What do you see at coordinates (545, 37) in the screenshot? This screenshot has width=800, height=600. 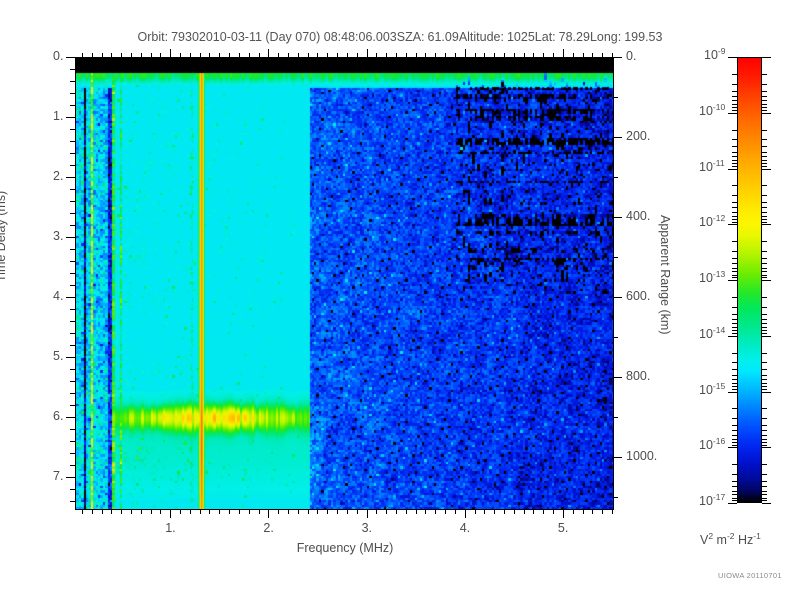 I see `header-field-key: Lat:` at bounding box center [545, 37].